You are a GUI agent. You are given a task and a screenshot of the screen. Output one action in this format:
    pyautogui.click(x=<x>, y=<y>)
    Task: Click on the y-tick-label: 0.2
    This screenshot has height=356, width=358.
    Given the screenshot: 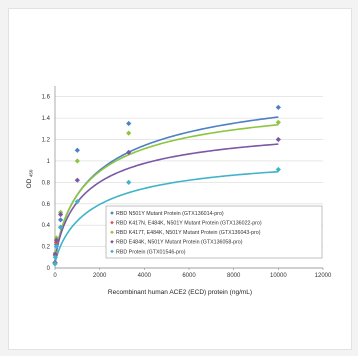 What is the action you would take?
    pyautogui.click(x=46, y=248)
    